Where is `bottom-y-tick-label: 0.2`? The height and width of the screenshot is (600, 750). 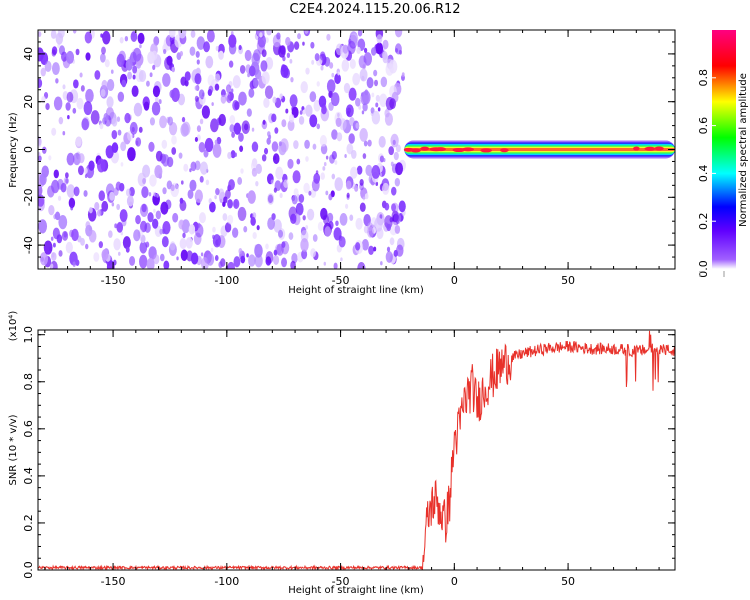
bottom-y-tick-label: 0.2 is located at coordinates (28, 523).